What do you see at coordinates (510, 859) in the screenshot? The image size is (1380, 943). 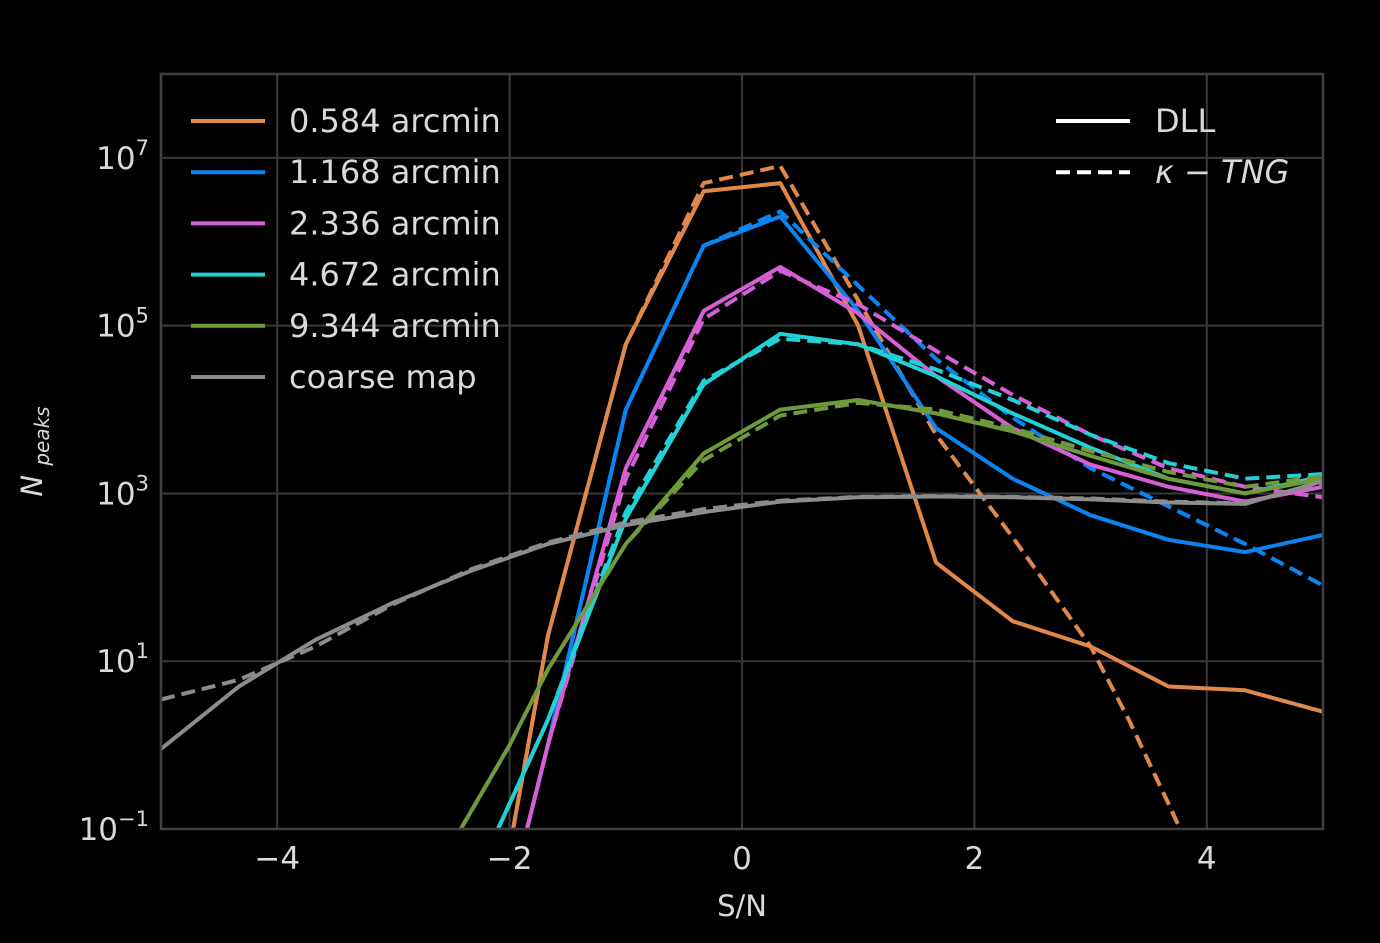 I see `x-tick-label: −2` at bounding box center [510, 859].